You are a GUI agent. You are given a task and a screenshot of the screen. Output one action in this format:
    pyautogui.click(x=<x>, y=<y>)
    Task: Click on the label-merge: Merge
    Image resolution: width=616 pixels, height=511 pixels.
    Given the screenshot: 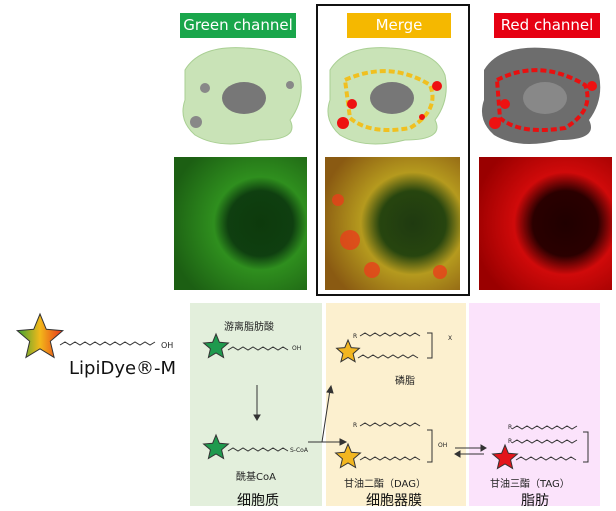 What is the action you would take?
    pyautogui.click(x=399, y=25)
    